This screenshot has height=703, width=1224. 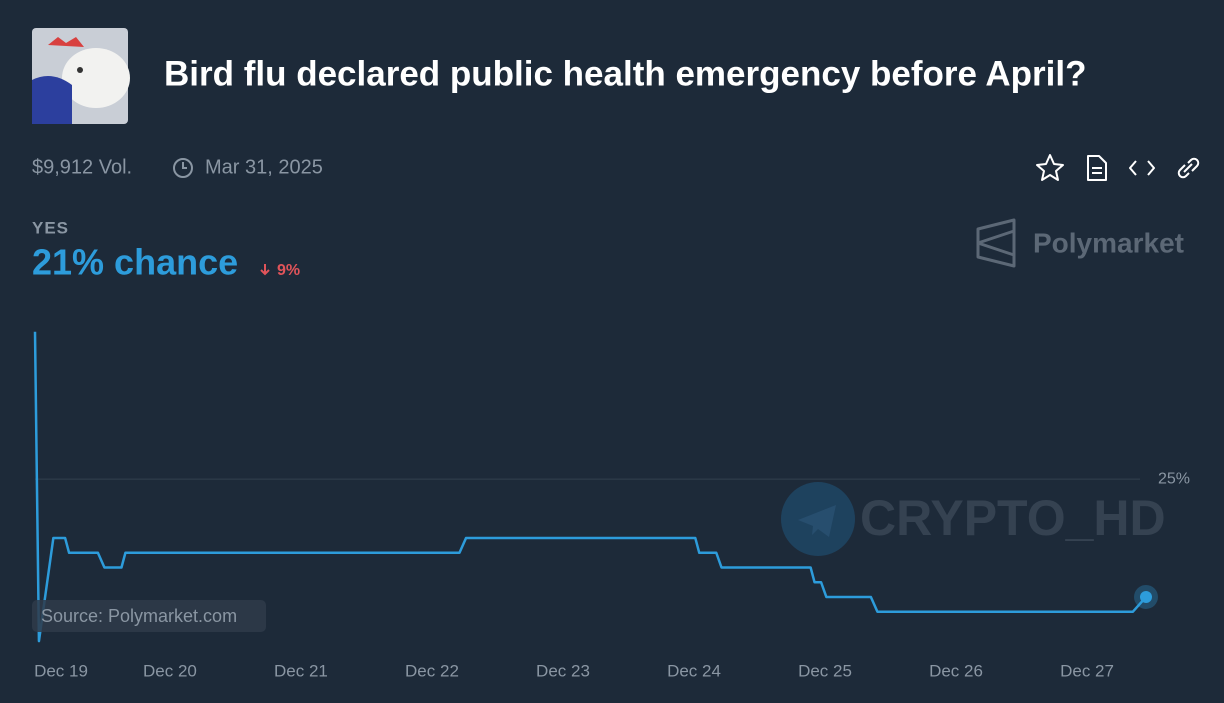 I want to click on source-box, so click(x=149, y=616).